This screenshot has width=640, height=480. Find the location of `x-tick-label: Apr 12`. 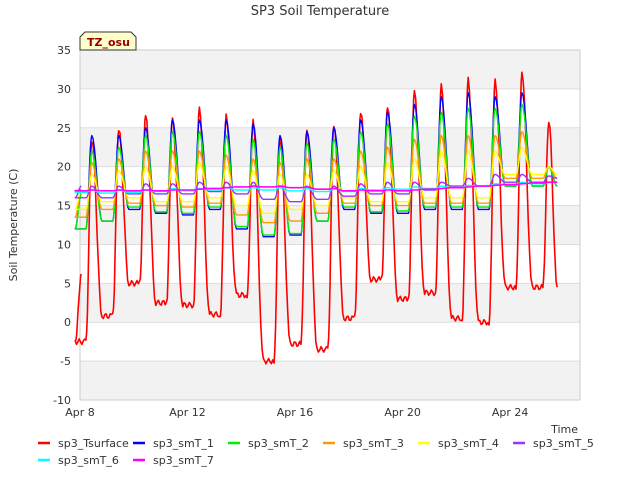

x-tick-label: Apr 12 is located at coordinates (187, 412).